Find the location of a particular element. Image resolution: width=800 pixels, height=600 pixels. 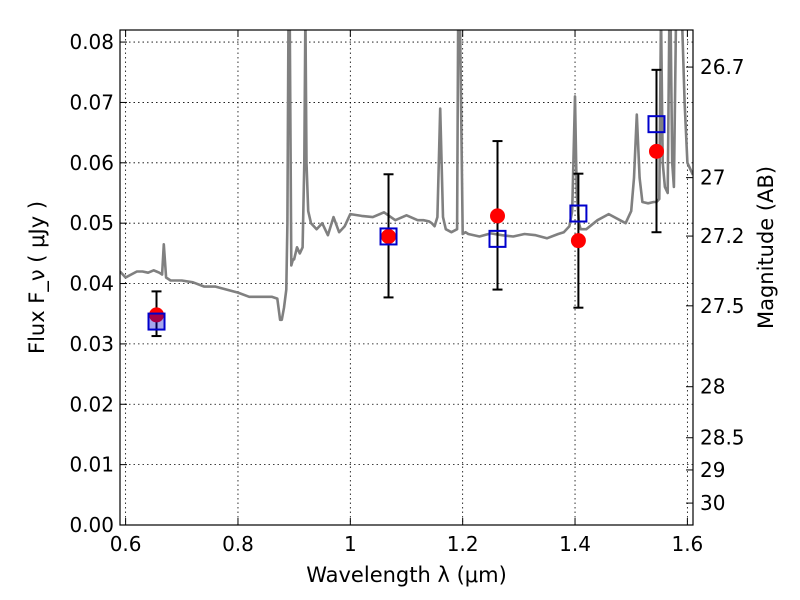

y-tick-label: 0.04 is located at coordinates (91, 284).